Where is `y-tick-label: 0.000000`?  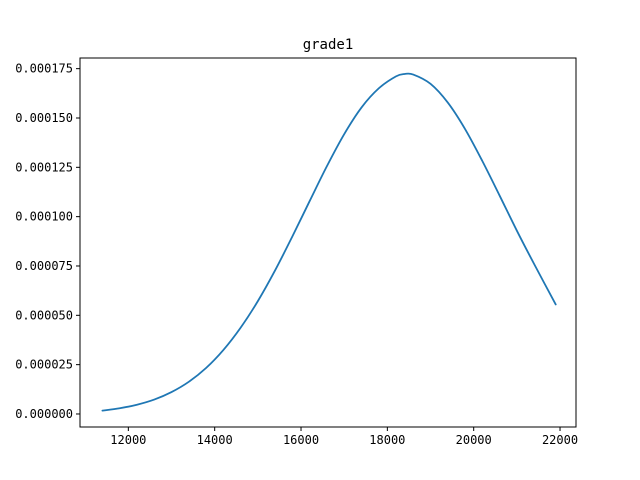
y-tick-label: 0.000000 is located at coordinates (44, 414).